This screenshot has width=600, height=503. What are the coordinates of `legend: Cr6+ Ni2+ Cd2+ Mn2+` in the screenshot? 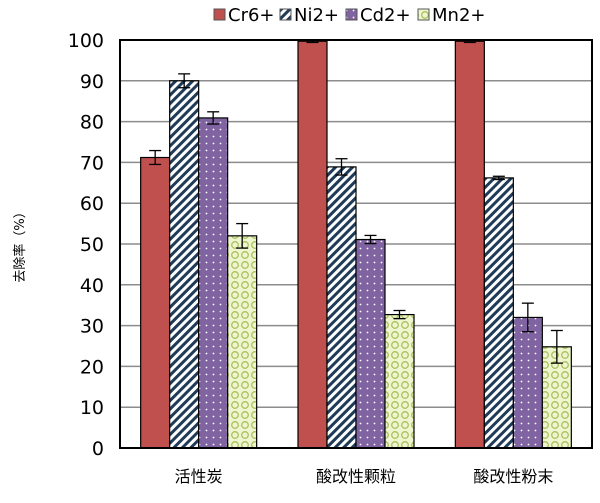 It's located at (349, 15).